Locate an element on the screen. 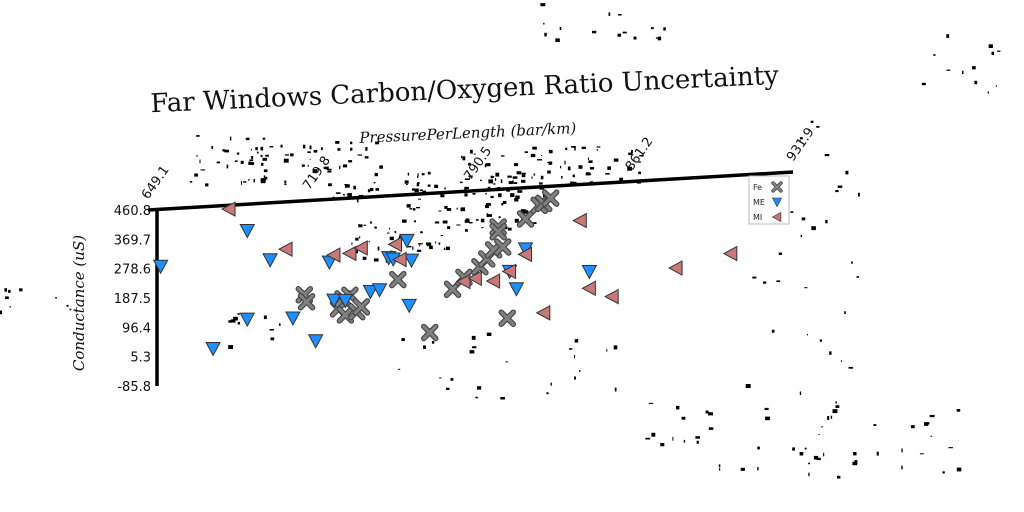  y-tick-labels: 460.8 369.7 278.6 187.5 96.4 5.3 -85.8 is located at coordinates (132, 299).